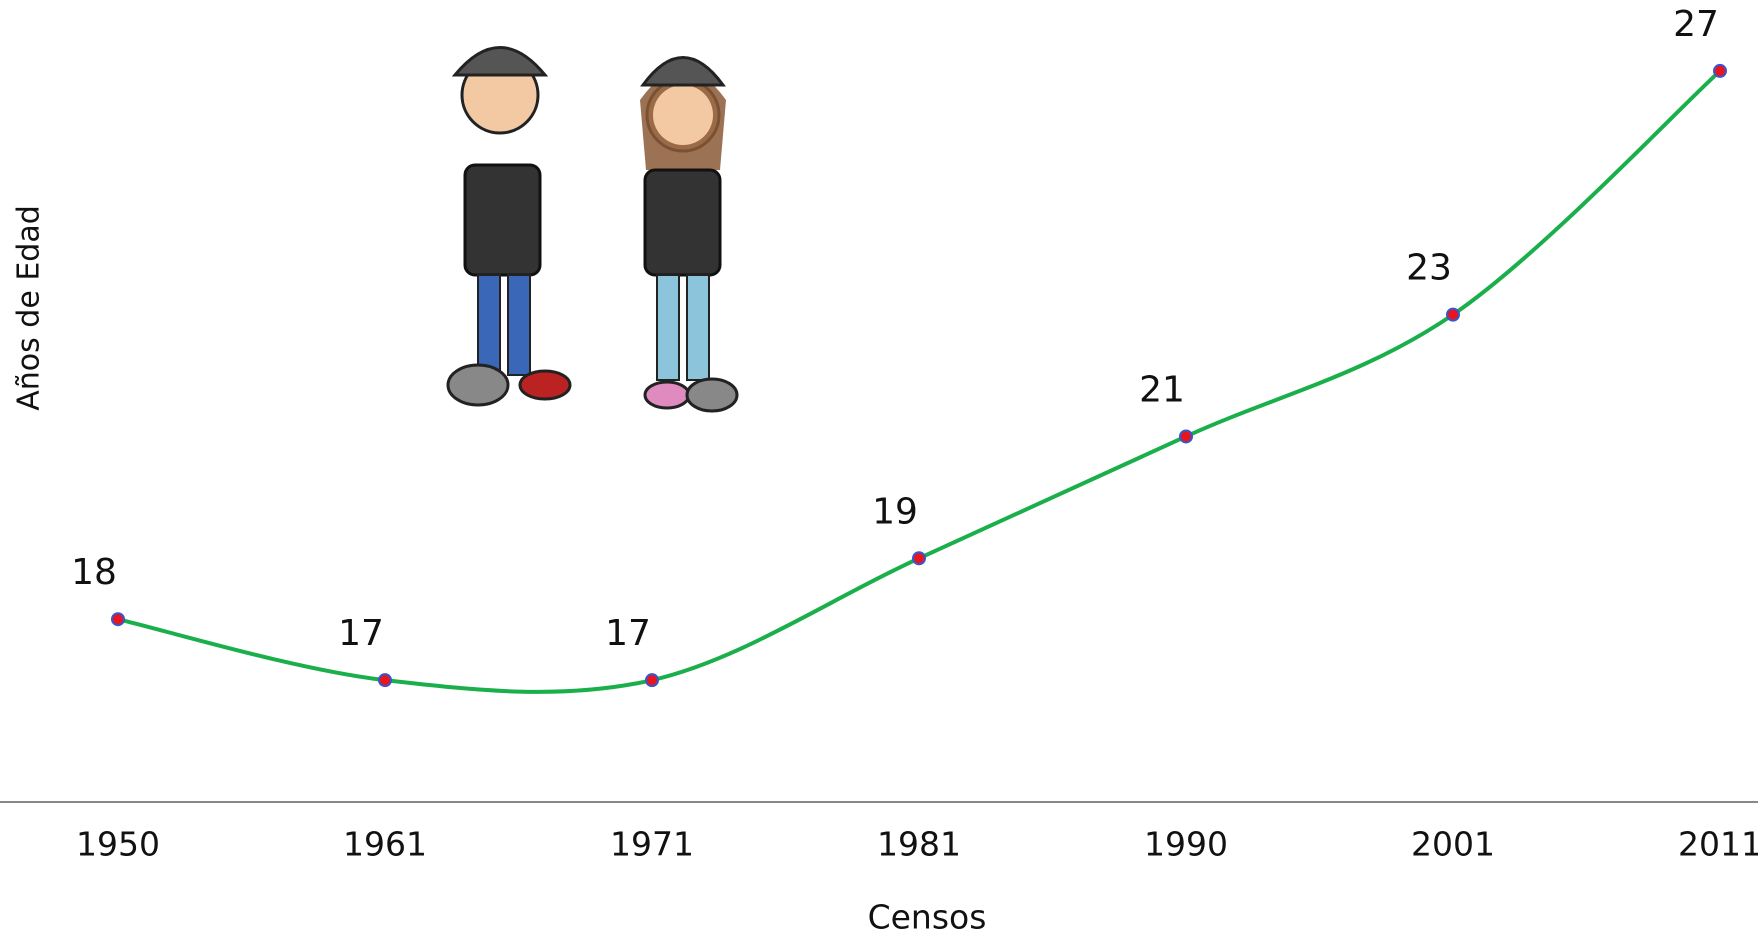  What do you see at coordinates (1718, 844) in the screenshot?
I see `x-tick-label: 2011` at bounding box center [1718, 844].